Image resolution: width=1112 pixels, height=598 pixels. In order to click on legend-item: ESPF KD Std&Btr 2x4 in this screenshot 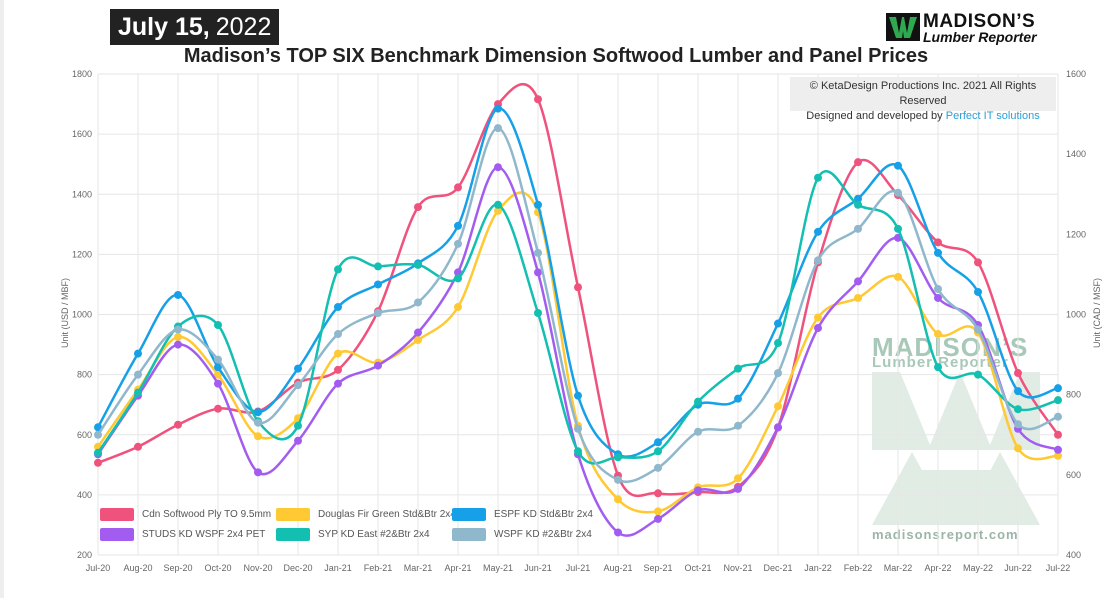, I will do `click(522, 514)`.